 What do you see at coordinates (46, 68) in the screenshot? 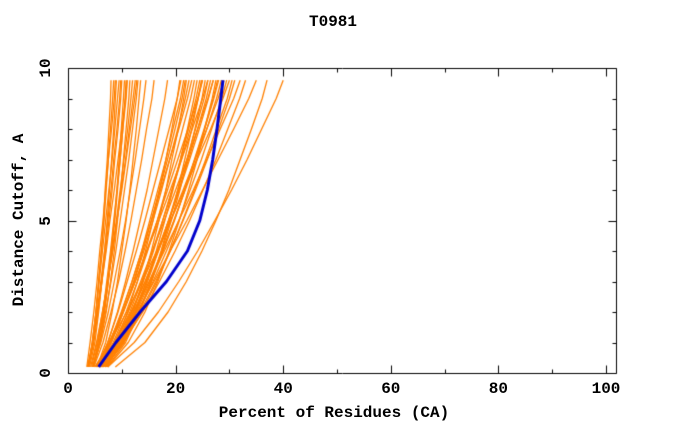
I see `y-tick-label: 10` at bounding box center [46, 68].